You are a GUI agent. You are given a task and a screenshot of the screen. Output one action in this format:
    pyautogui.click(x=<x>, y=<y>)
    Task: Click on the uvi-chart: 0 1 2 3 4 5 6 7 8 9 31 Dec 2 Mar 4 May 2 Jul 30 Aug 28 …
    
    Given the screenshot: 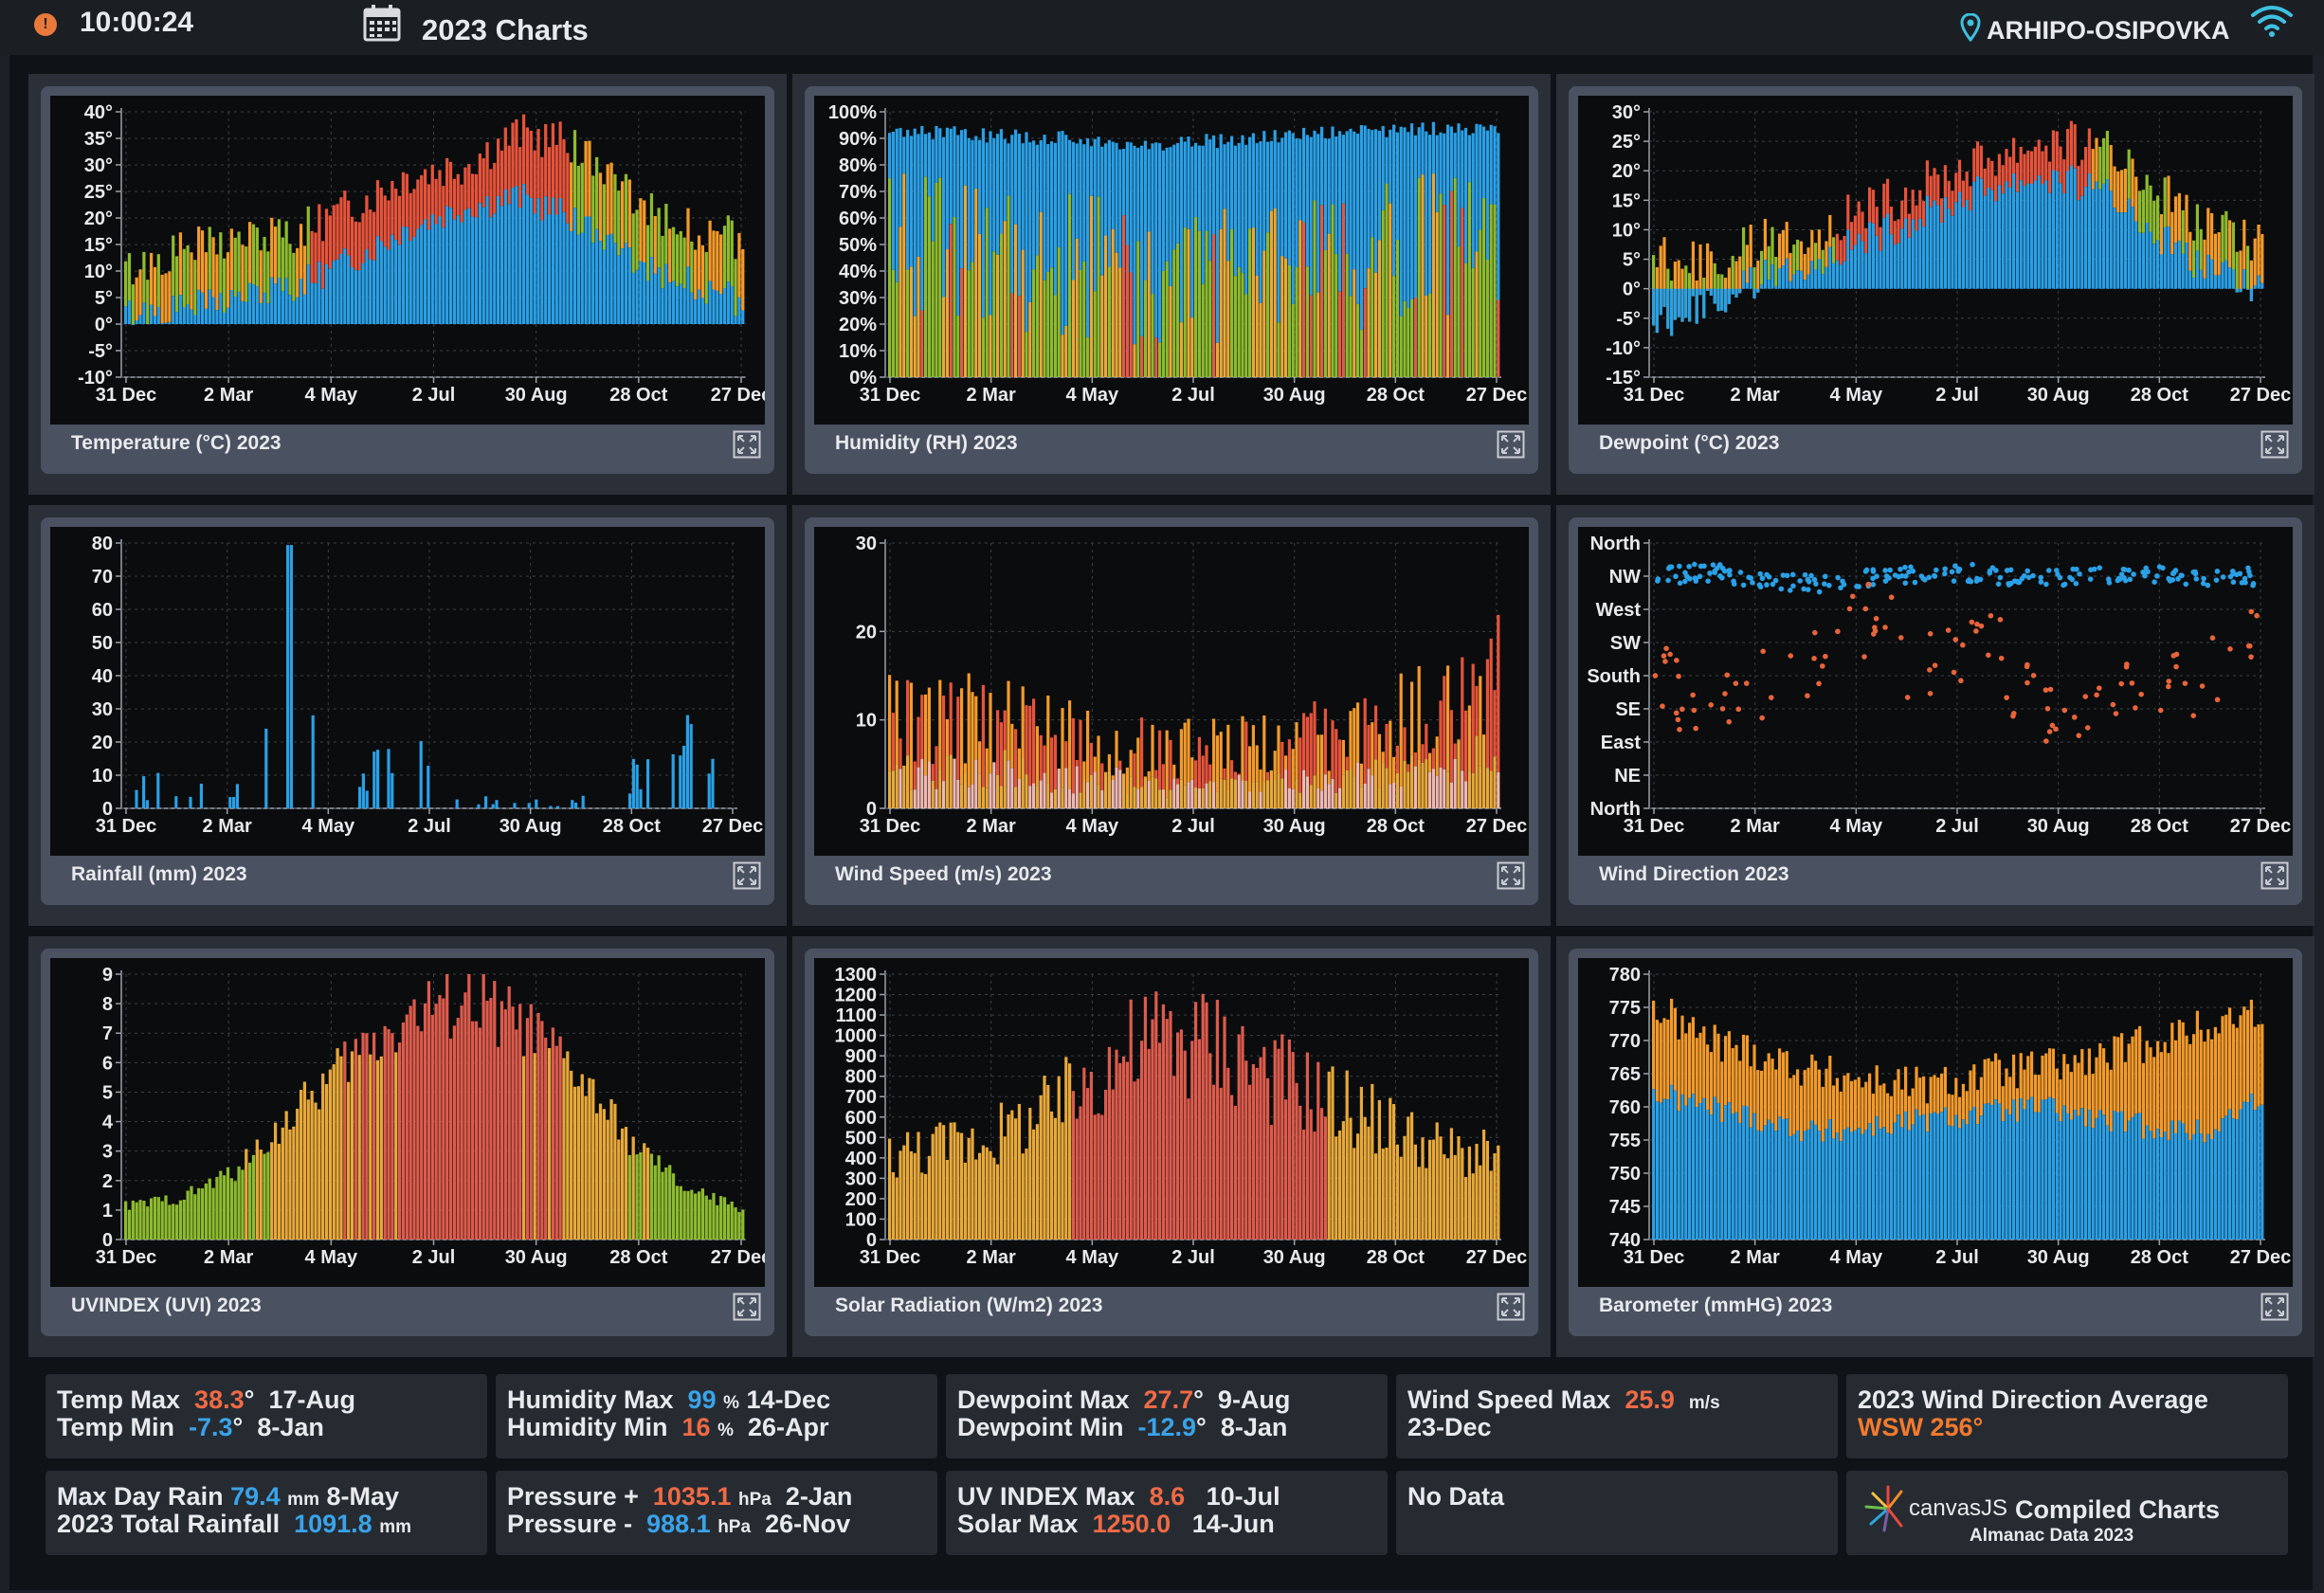 What is the action you would take?
    pyautogui.click(x=408, y=1122)
    